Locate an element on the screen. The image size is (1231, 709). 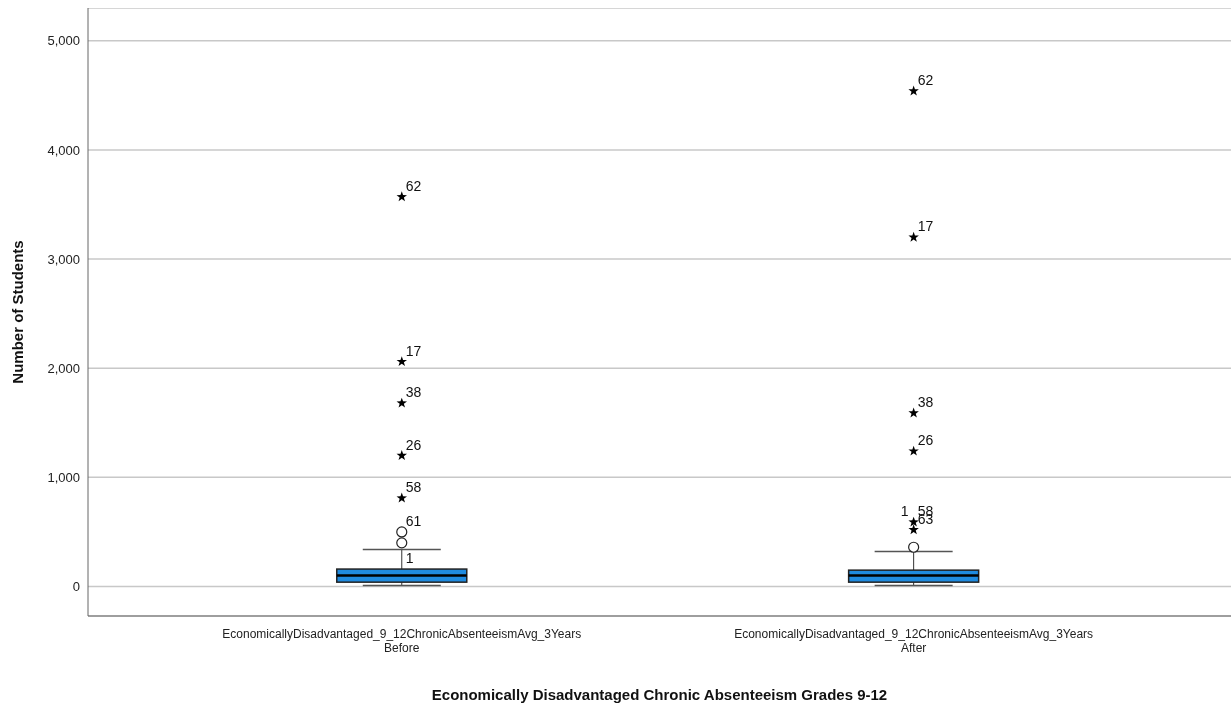
x-axis-title: Economically Disadvantaged Chronic Absenteeism Grades 9-12 is located at coordinates (659, 694).